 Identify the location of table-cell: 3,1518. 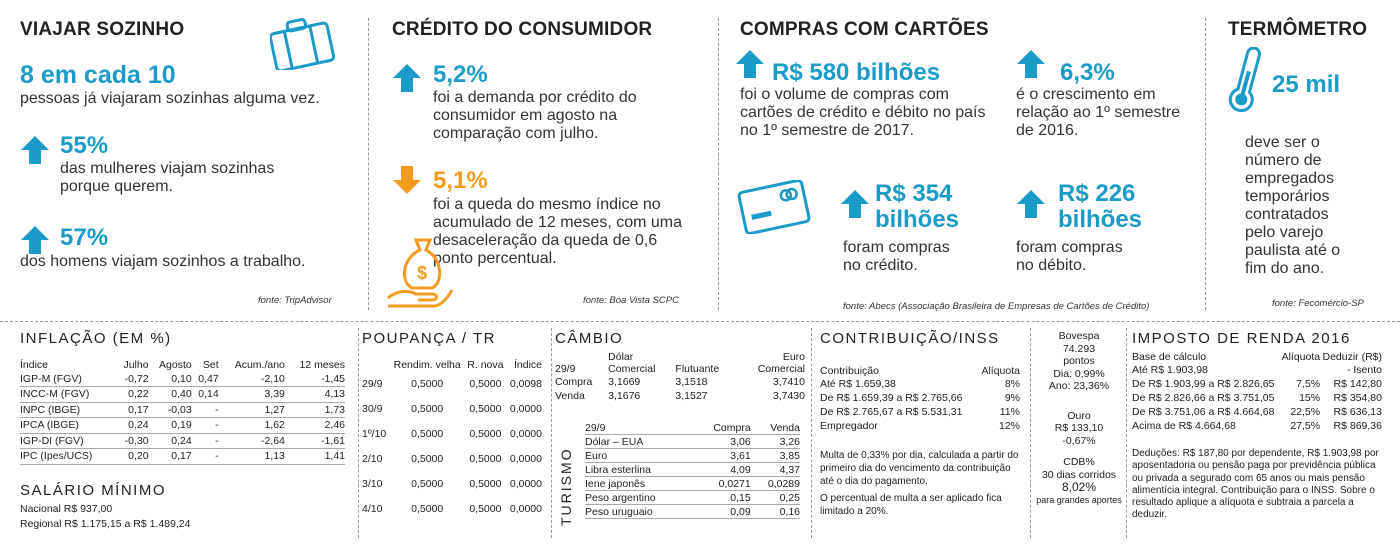
(691, 382).